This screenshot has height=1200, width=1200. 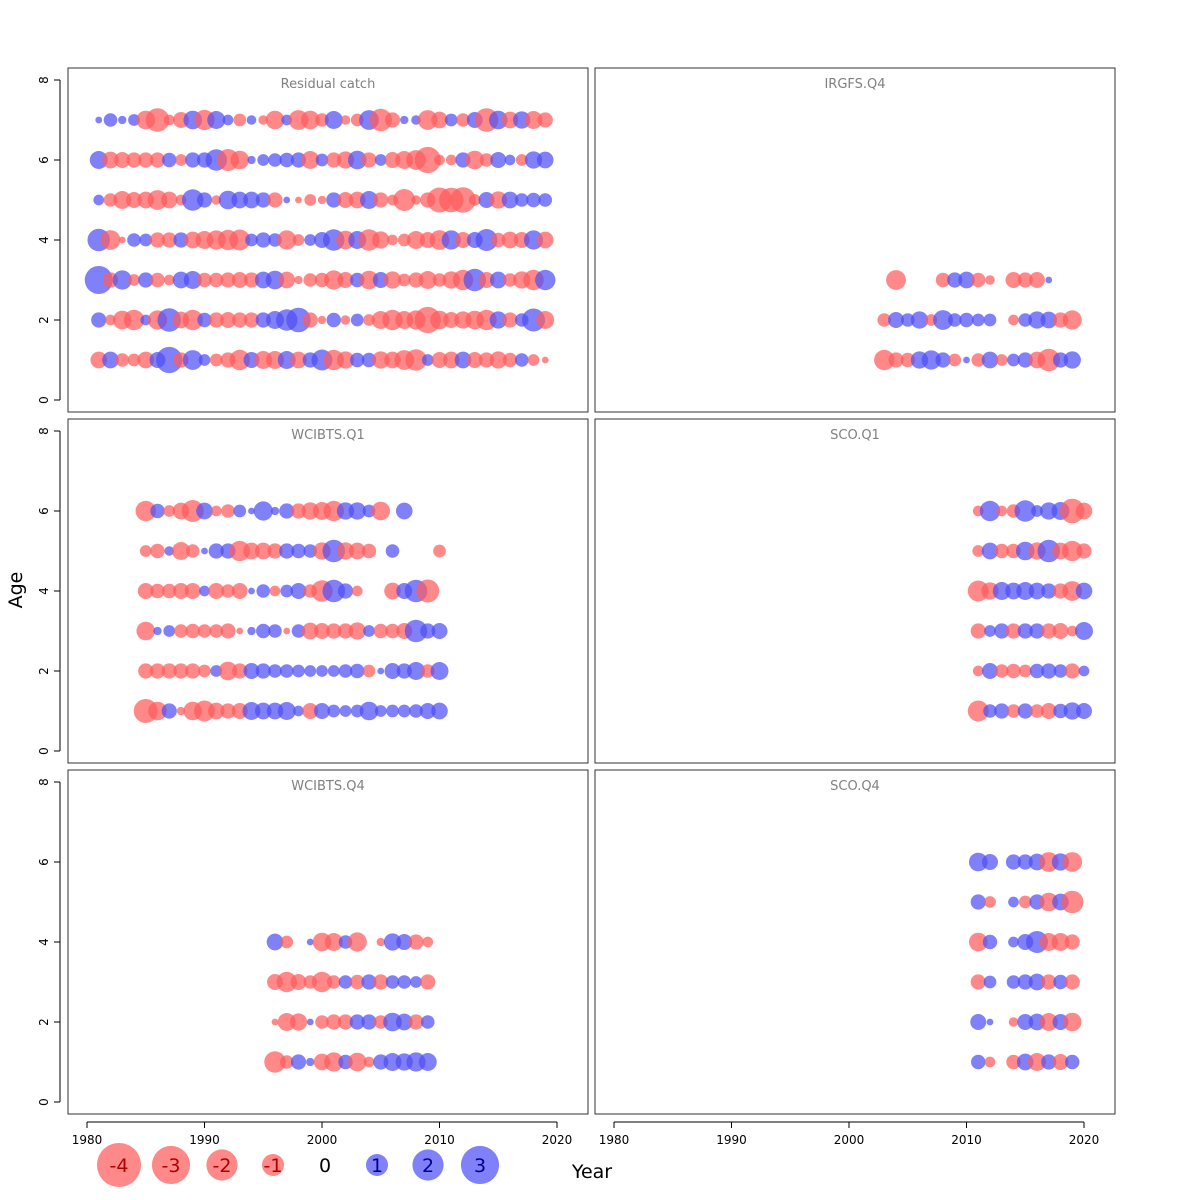 What do you see at coordinates (377, 1166) in the screenshot?
I see `legend-label: 1` at bounding box center [377, 1166].